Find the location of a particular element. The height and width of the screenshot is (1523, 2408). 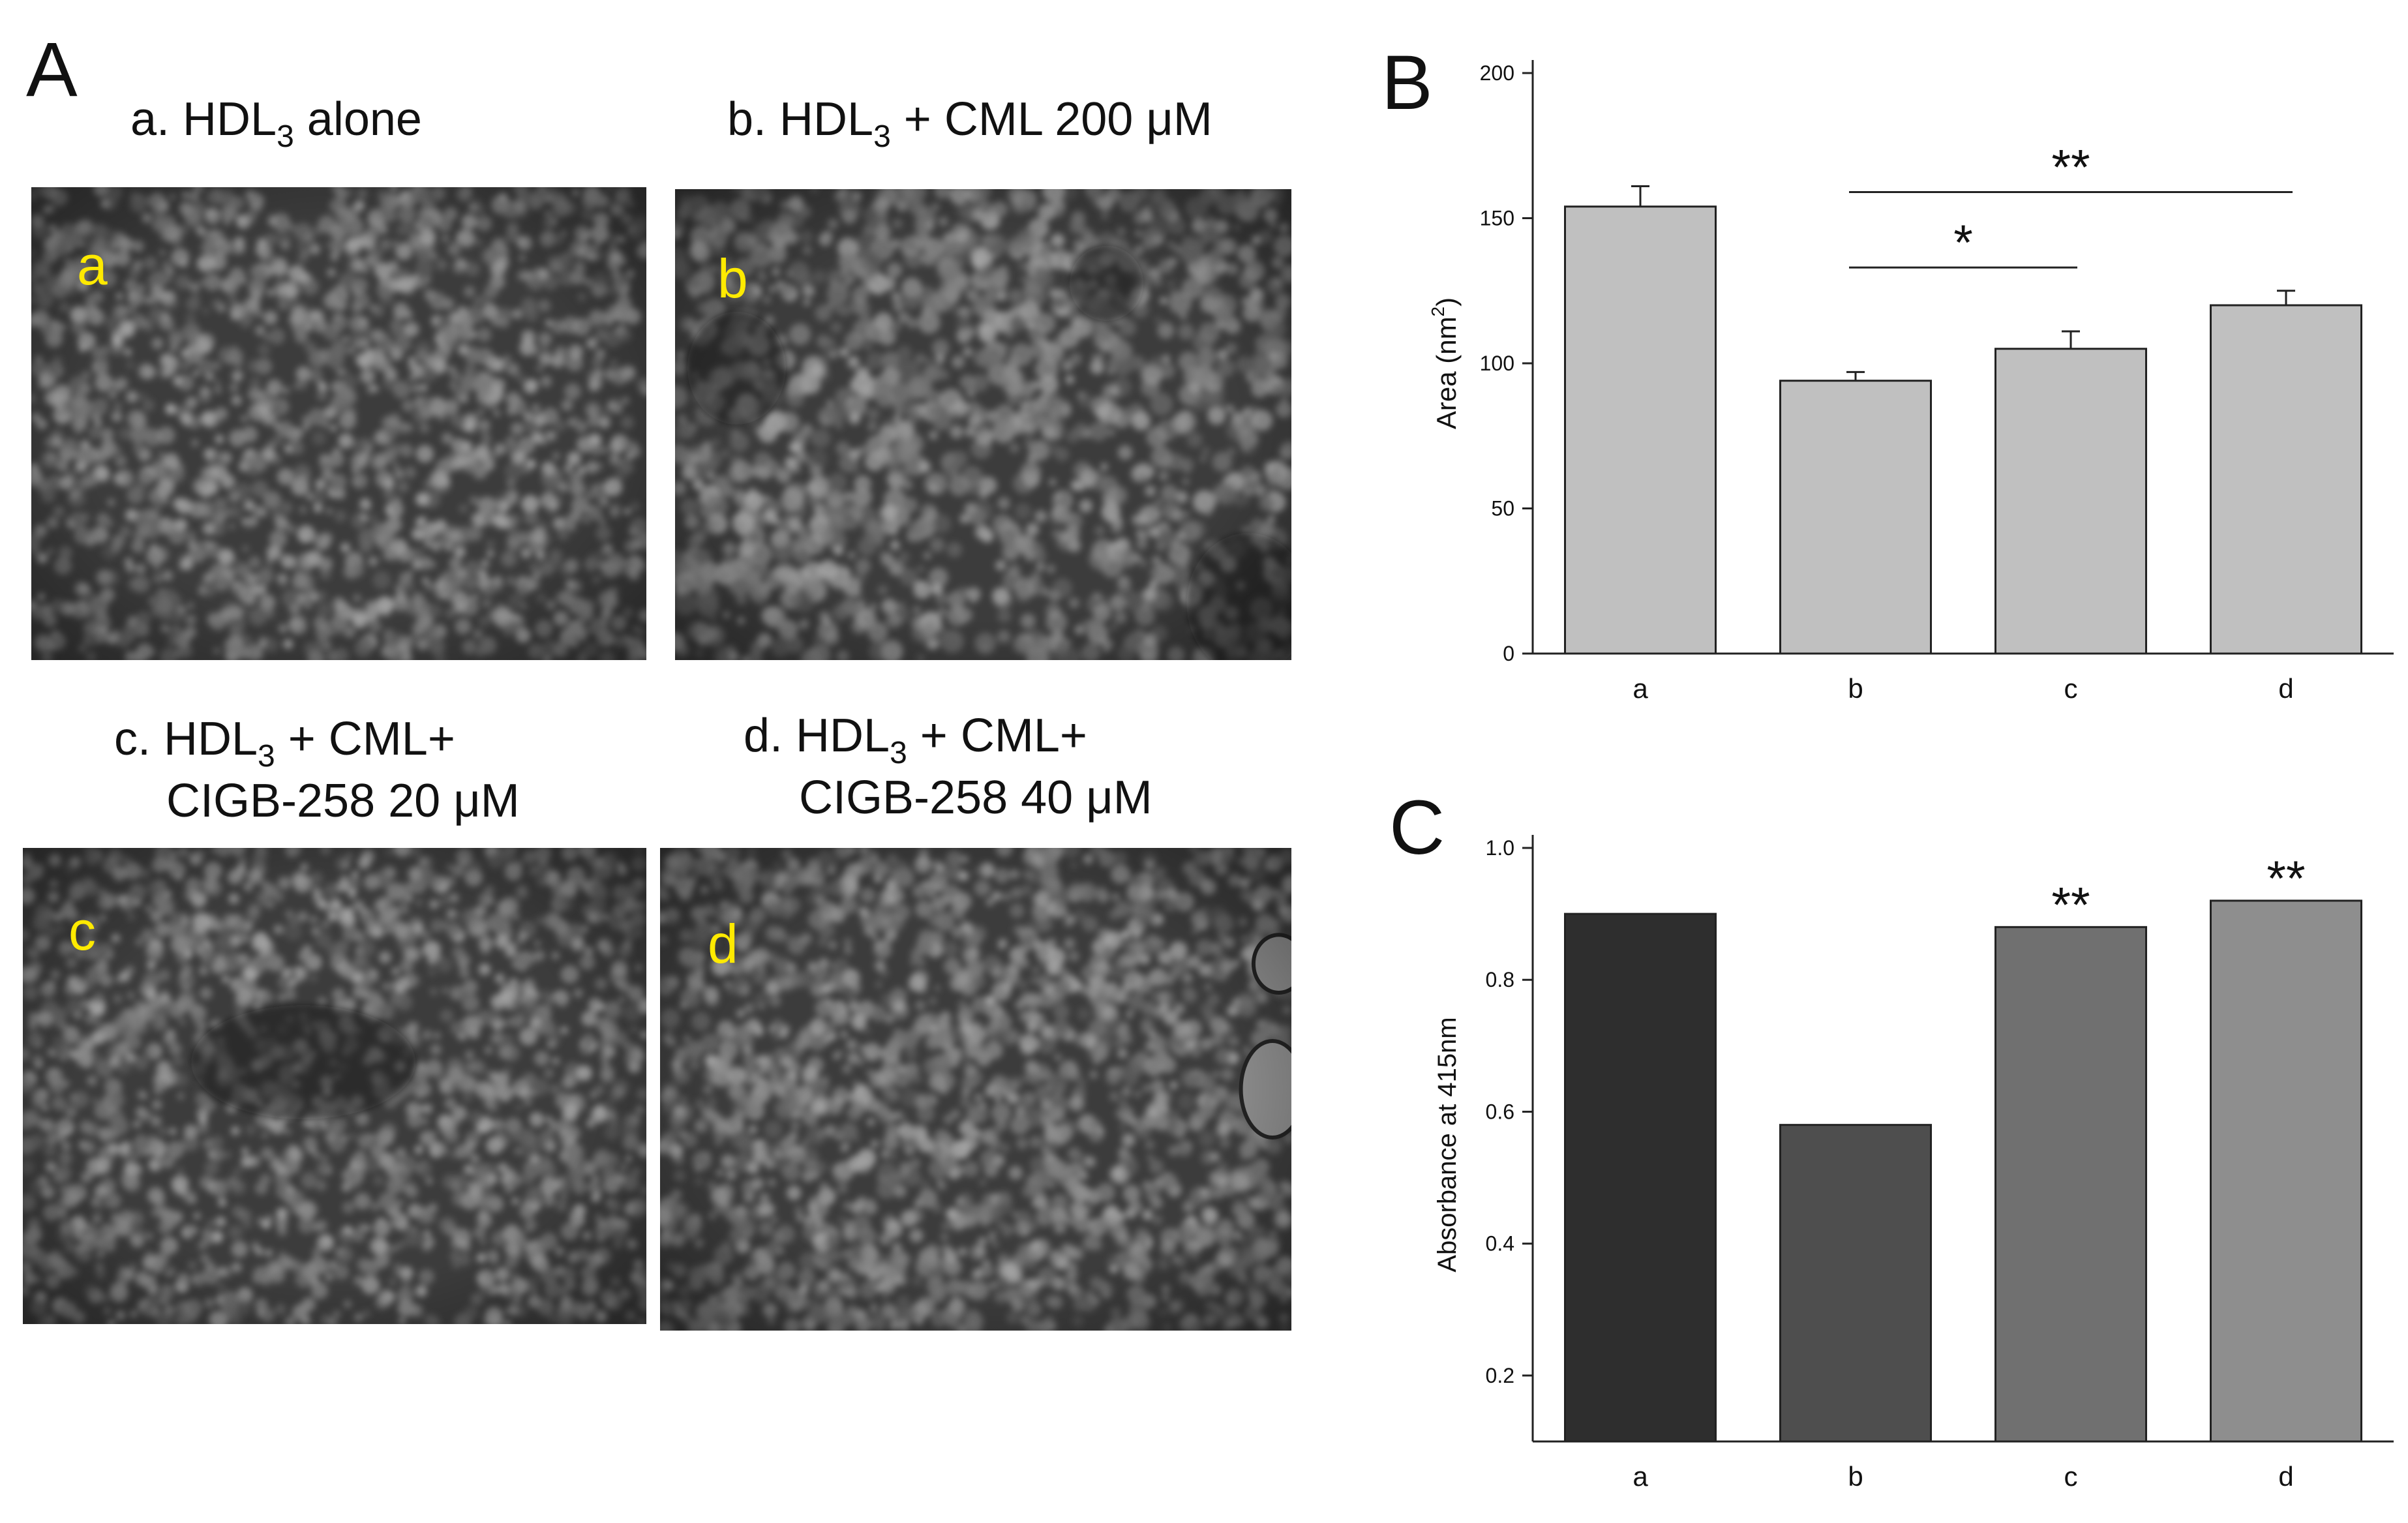

caption-image-b: b. HDL3 + CML 200 μM is located at coordinates (969, 123).